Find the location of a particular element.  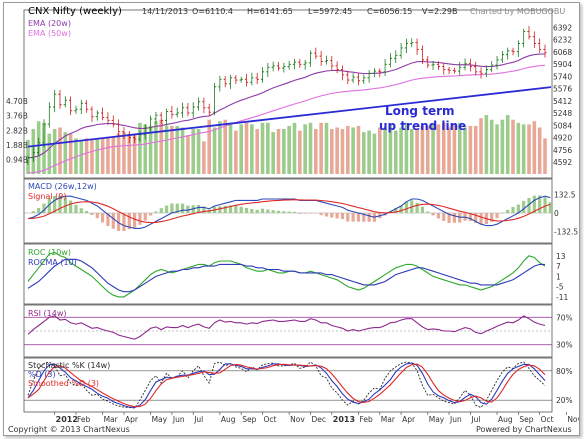

price-tick-label: 4920 is located at coordinates (562, 138).